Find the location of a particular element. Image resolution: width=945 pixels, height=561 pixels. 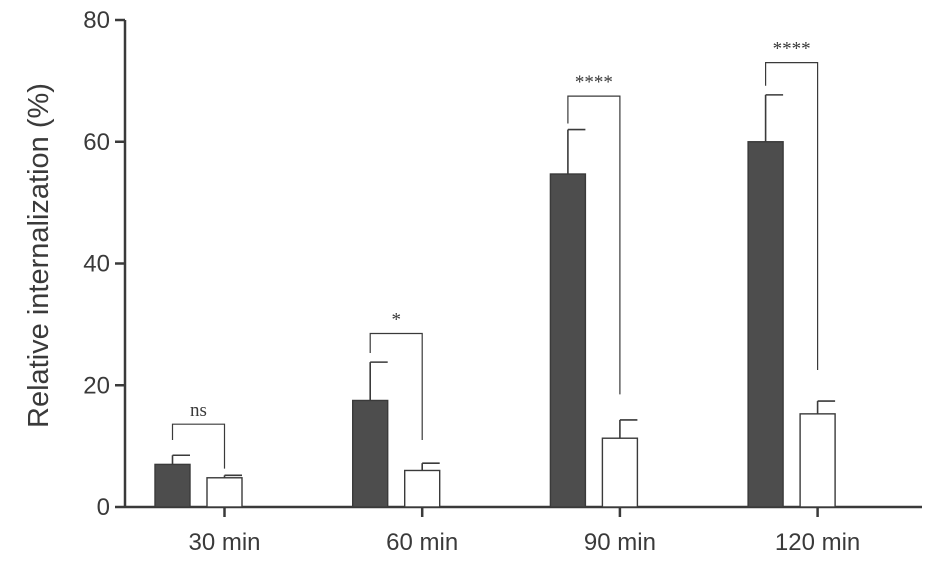

x-tick-label: 120 min is located at coordinates (817, 542).